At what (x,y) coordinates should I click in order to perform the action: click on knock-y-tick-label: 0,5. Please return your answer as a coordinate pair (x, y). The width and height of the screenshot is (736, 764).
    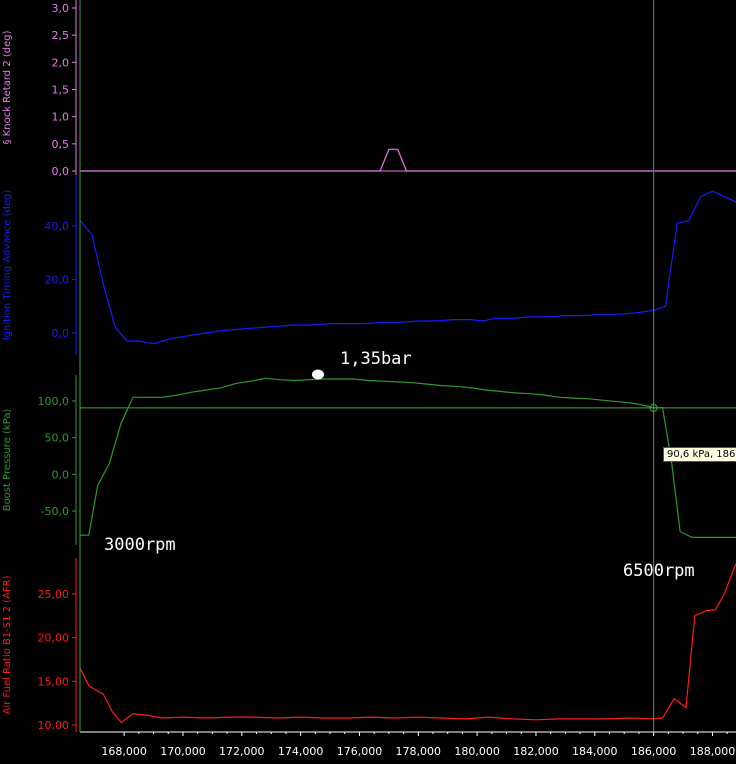
    Looking at the image, I should click on (61, 144).